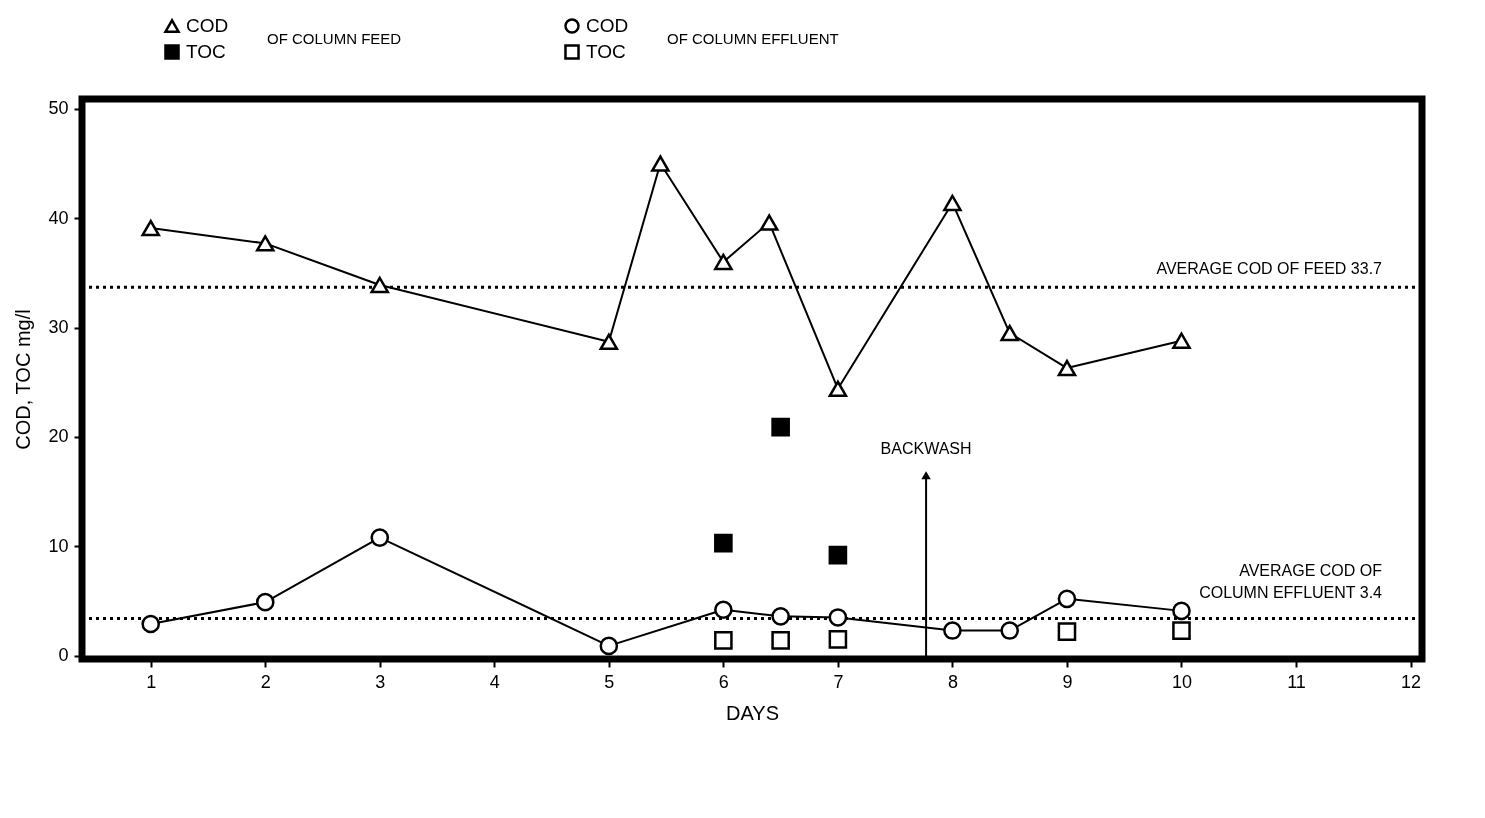  I want to click on text: OF COLUMN FEED, so click(334, 38).